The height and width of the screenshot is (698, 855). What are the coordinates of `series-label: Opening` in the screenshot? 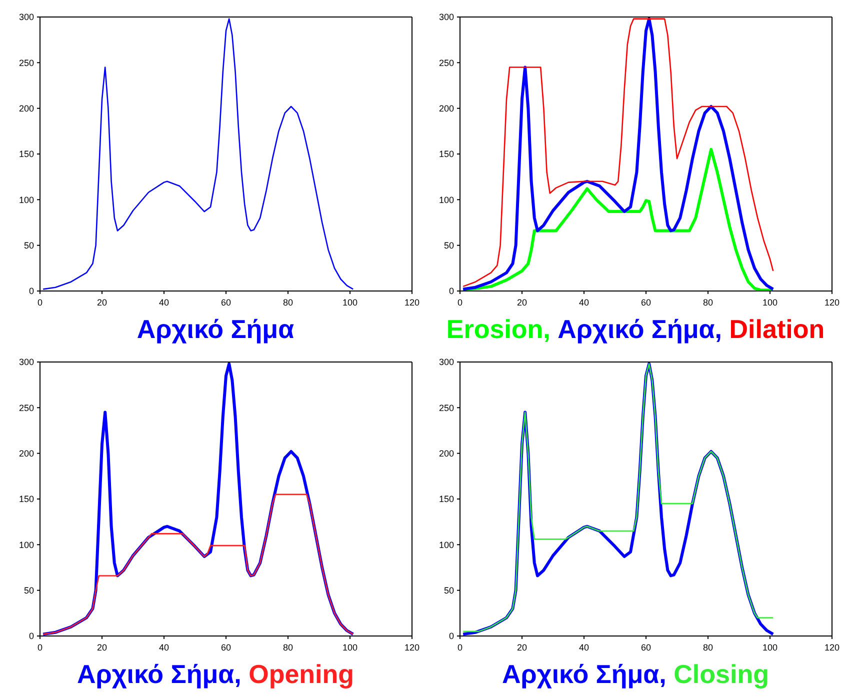 It's located at (301, 674).